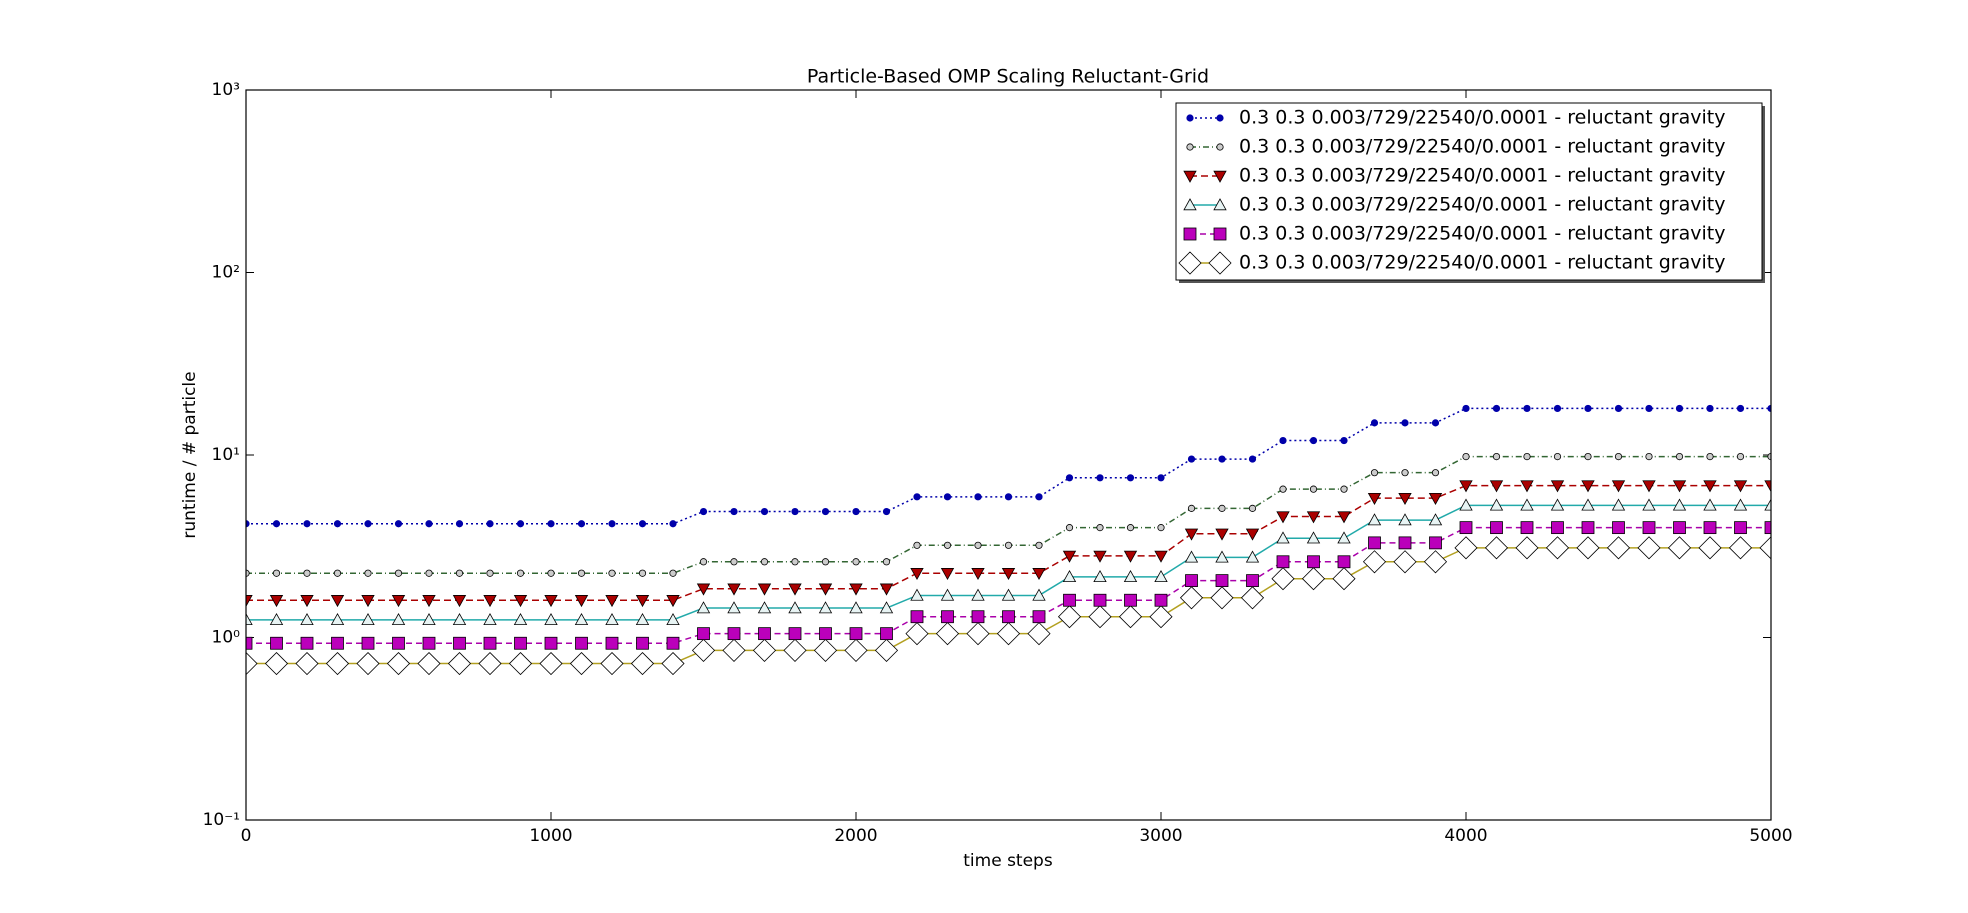 The height and width of the screenshot is (913, 1968). Describe the element at coordinates (190, 454) in the screenshot. I see `y-axis-label: runtime / # particle` at that location.